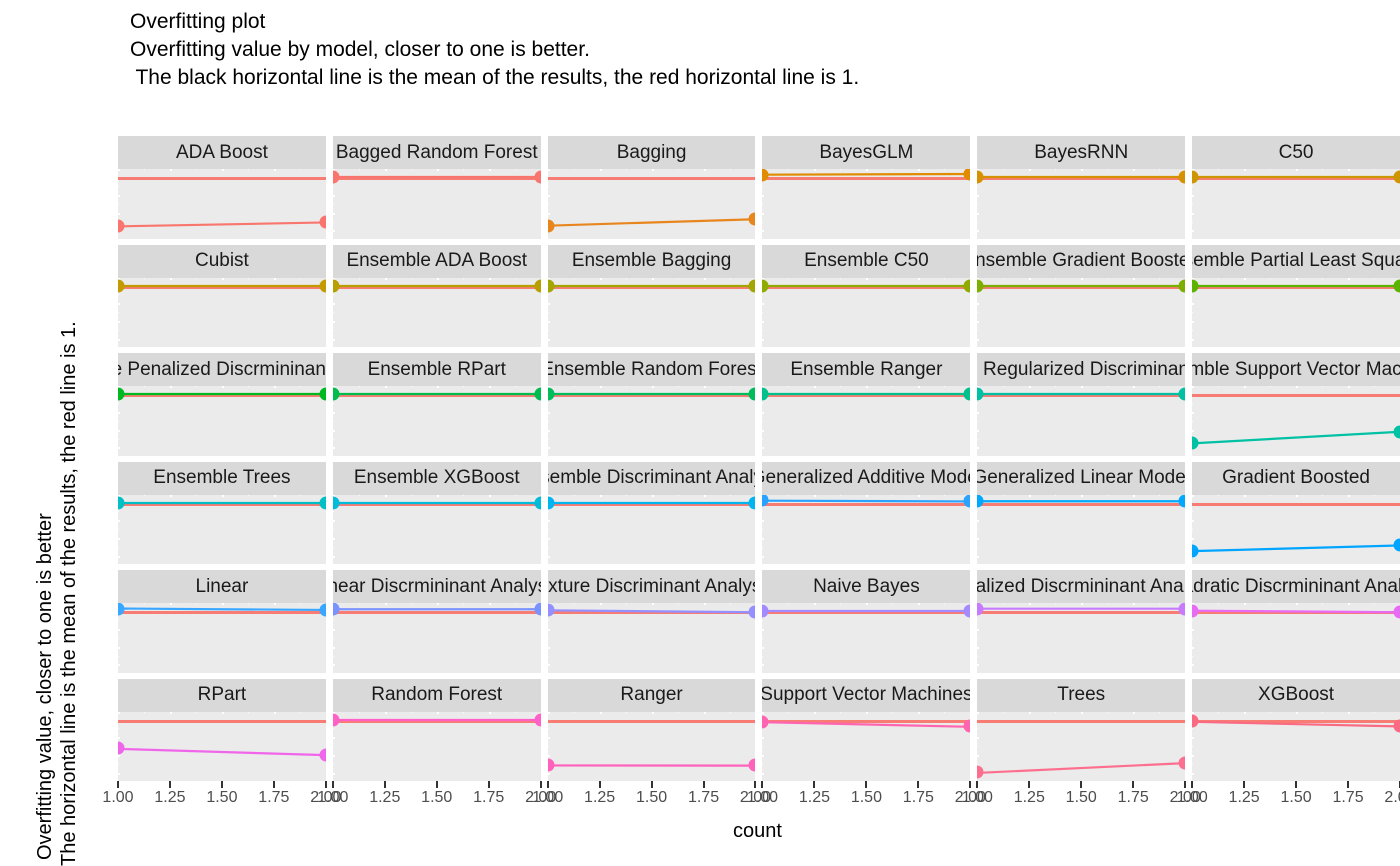 The width and height of the screenshot is (1400, 866). Describe the element at coordinates (757, 831) in the screenshot. I see `x-axis-title: count` at that location.